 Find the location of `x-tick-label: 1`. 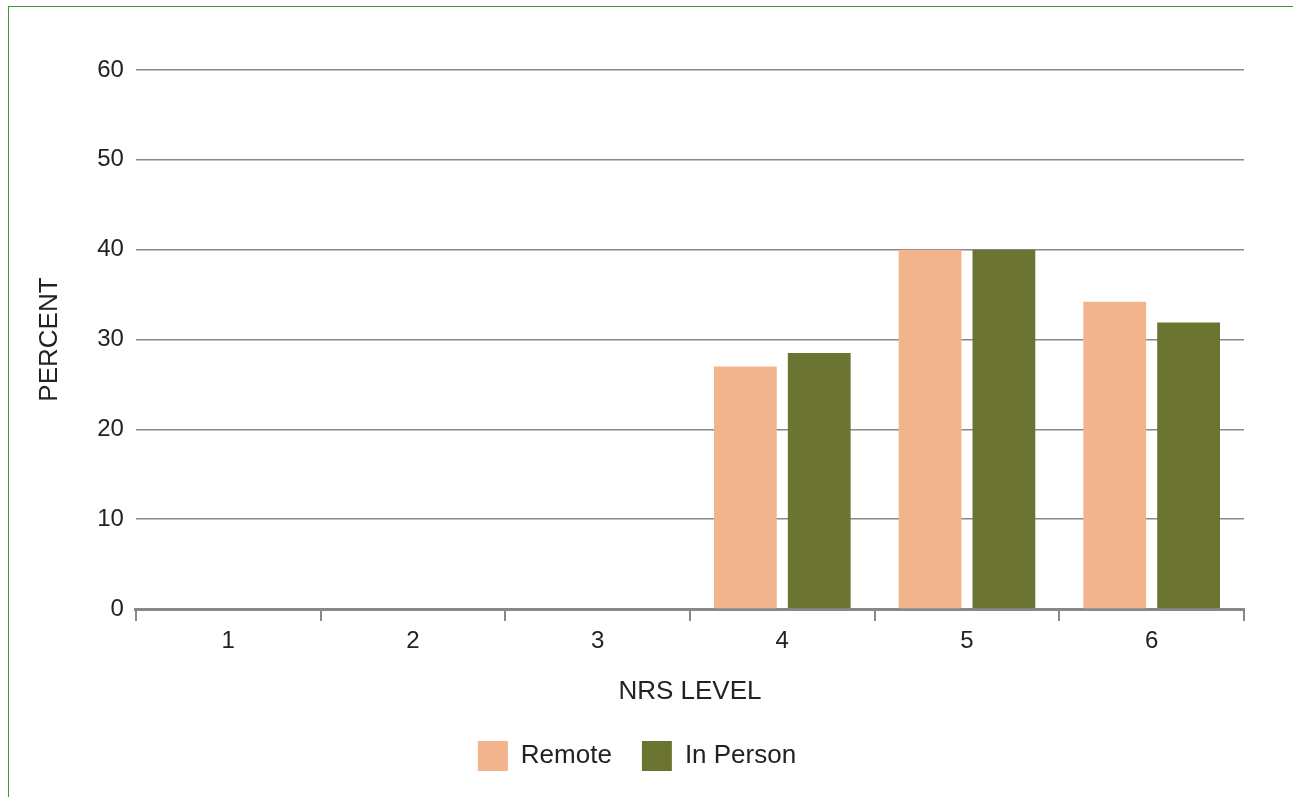

x-tick-label: 1 is located at coordinates (228, 640).